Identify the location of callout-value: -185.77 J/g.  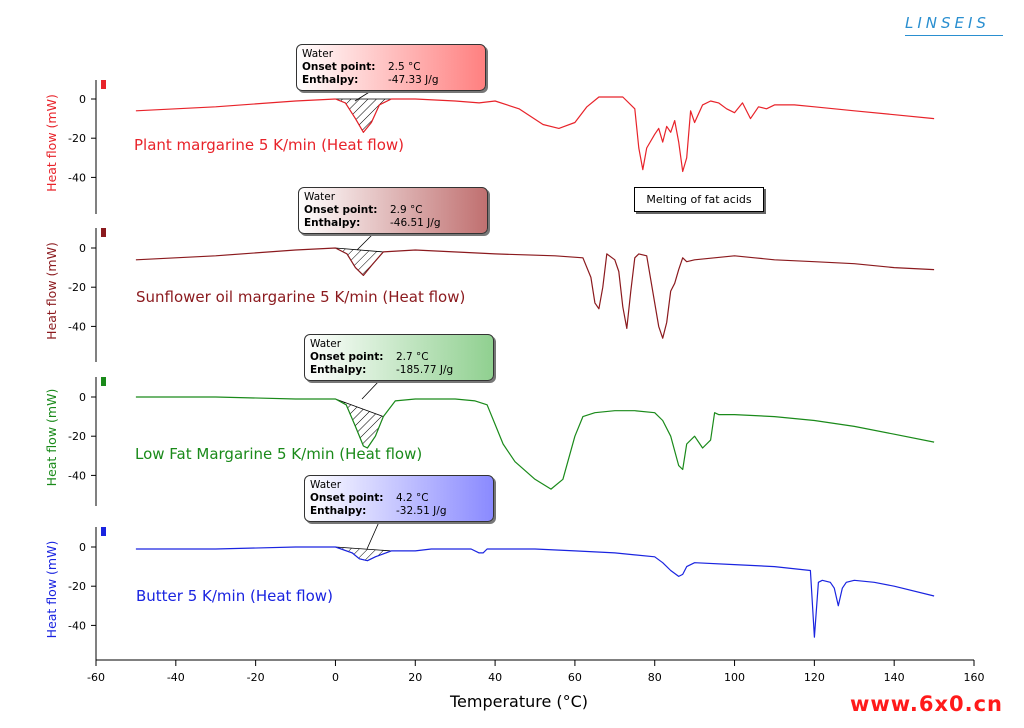
(425, 370).